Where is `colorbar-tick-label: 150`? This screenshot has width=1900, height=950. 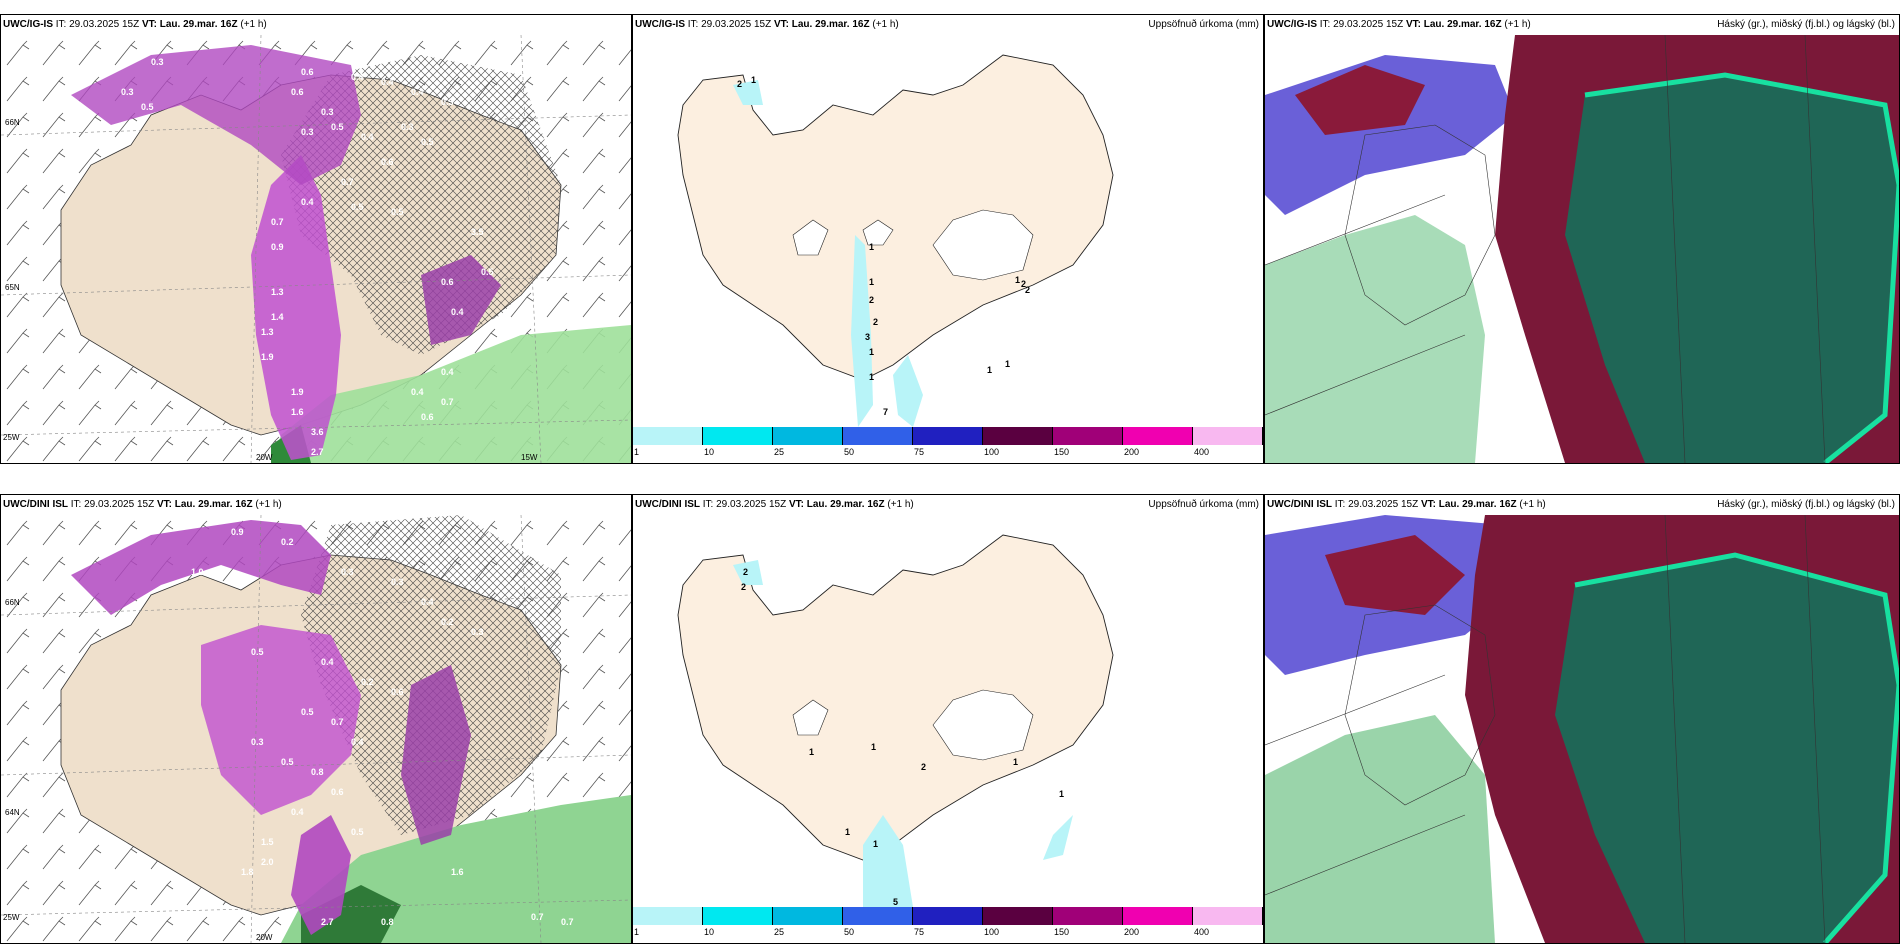
colorbar-tick-label: 150 is located at coordinates (1062, 932).